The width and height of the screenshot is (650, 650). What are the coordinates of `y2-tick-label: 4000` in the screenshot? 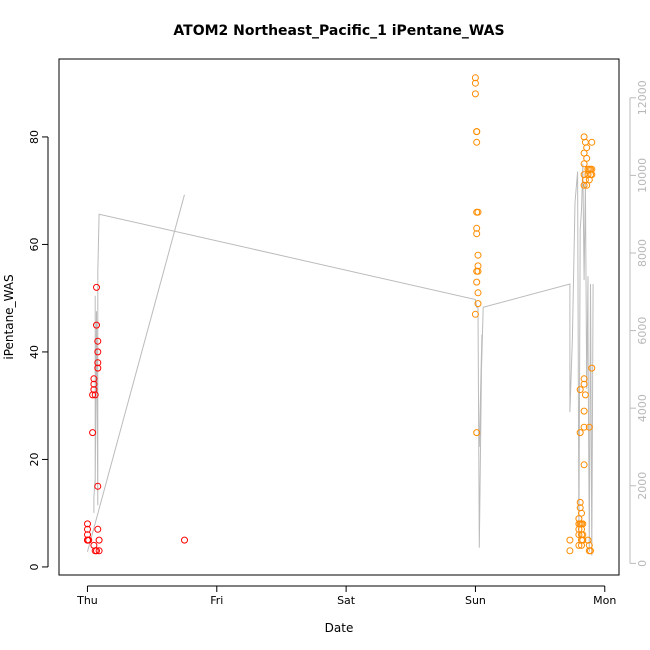 It's located at (642, 408).